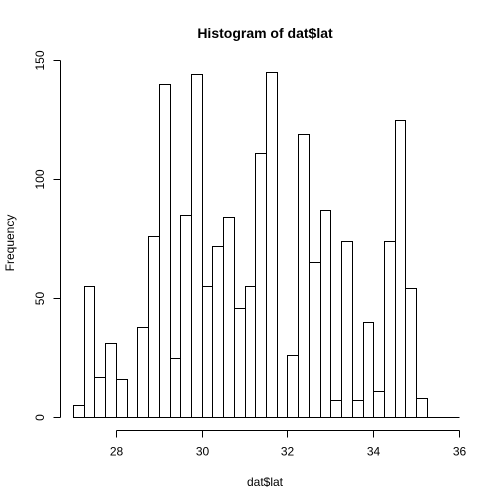 The image size is (504, 504). What do you see at coordinates (117, 452) in the screenshot?
I see `x-tick-label: 28` at bounding box center [117, 452].